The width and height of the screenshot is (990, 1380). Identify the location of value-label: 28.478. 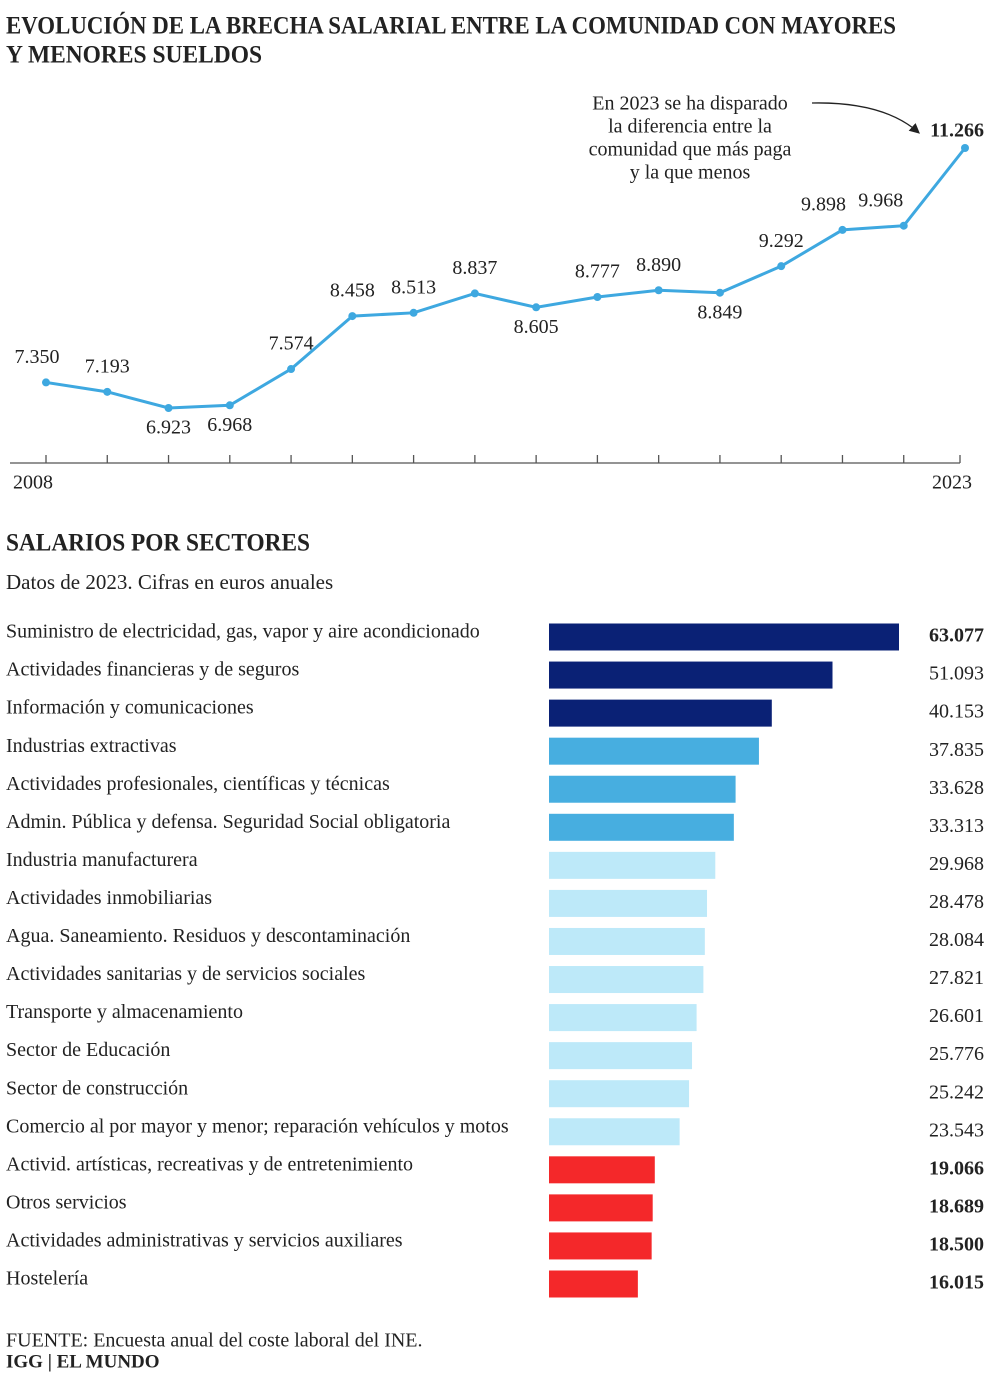
(956, 902).